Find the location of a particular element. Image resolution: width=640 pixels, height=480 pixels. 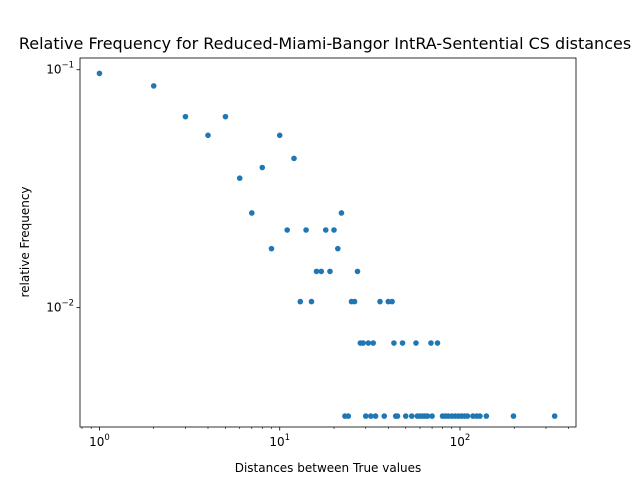

x-axis-ticks: 10⁰ 10¹ 10² is located at coordinates (325, 438).